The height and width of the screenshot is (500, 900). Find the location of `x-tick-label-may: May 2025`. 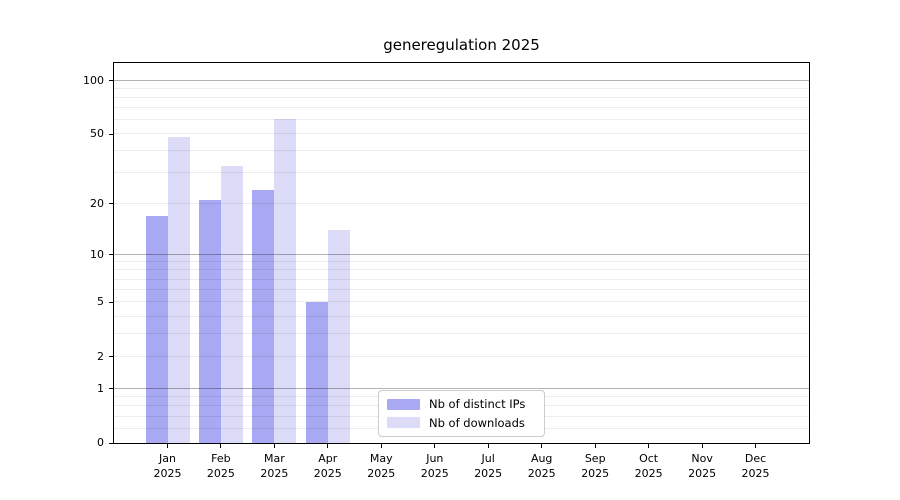

x-tick-label-may: May 2025 is located at coordinates (381, 466).